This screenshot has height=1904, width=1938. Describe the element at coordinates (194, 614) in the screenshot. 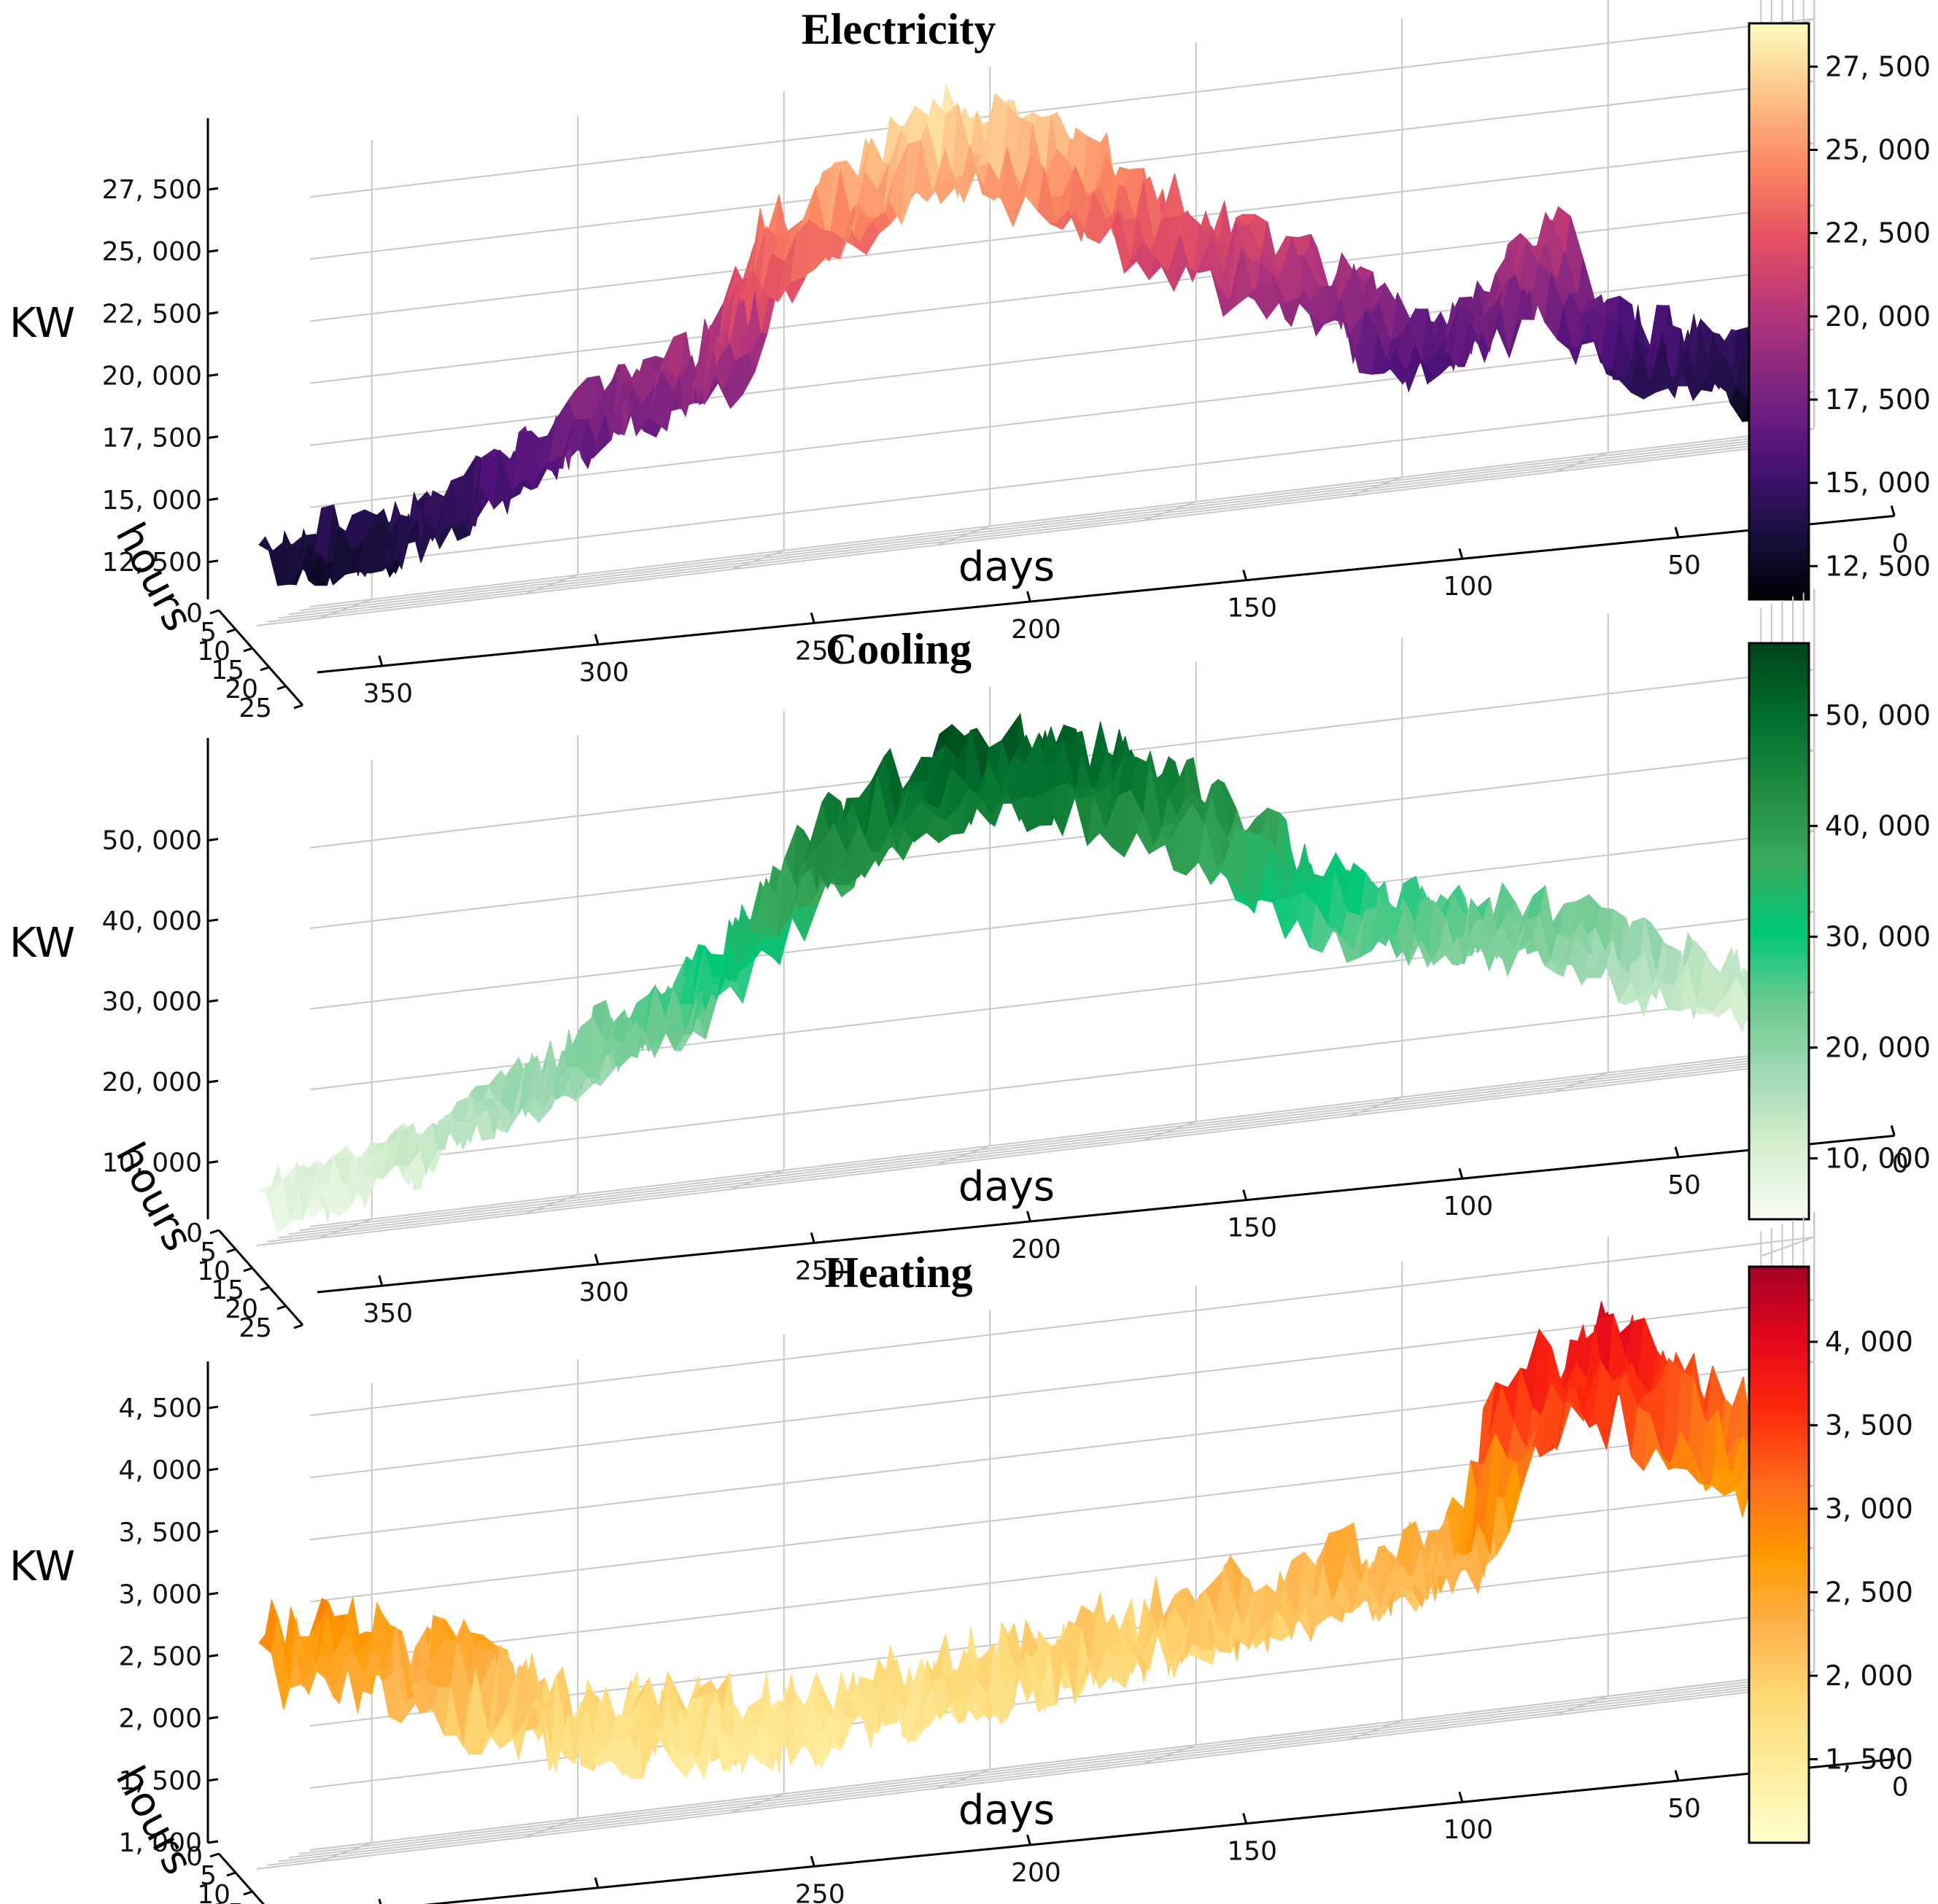

I see `y-tick-label: 0` at that location.